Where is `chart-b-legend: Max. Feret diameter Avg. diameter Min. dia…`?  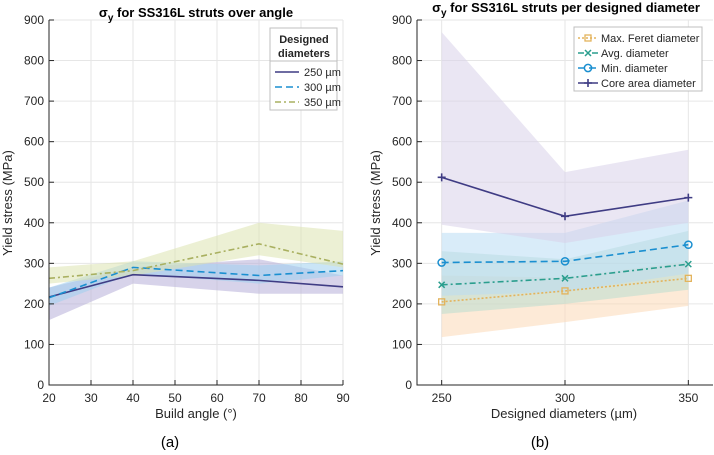
chart-b-legend: Max. Feret diameter Avg. diameter Min. dia… is located at coordinates (638, 59).